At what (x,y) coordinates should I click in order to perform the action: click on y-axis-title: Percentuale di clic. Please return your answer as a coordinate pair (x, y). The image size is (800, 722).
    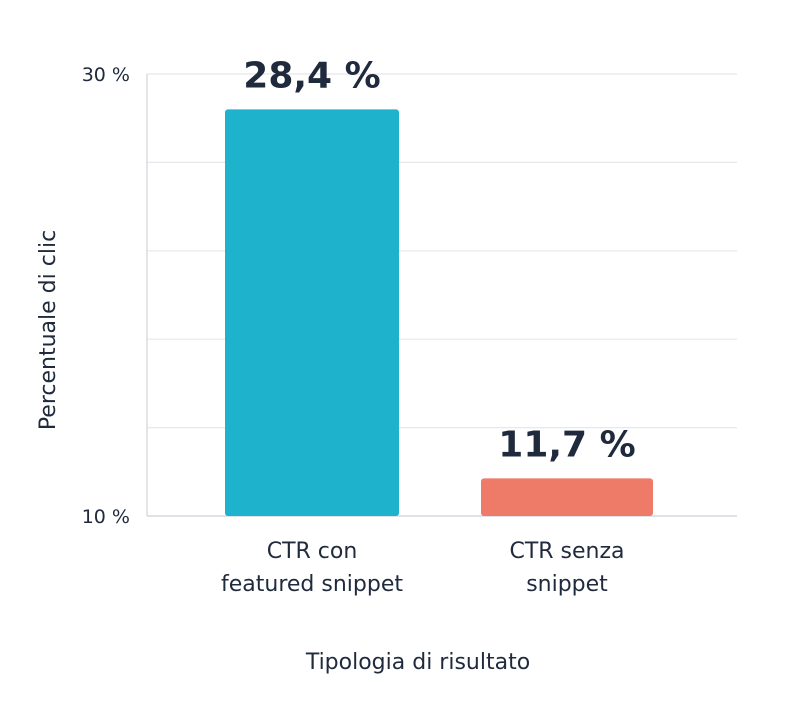
    Looking at the image, I should click on (48, 330).